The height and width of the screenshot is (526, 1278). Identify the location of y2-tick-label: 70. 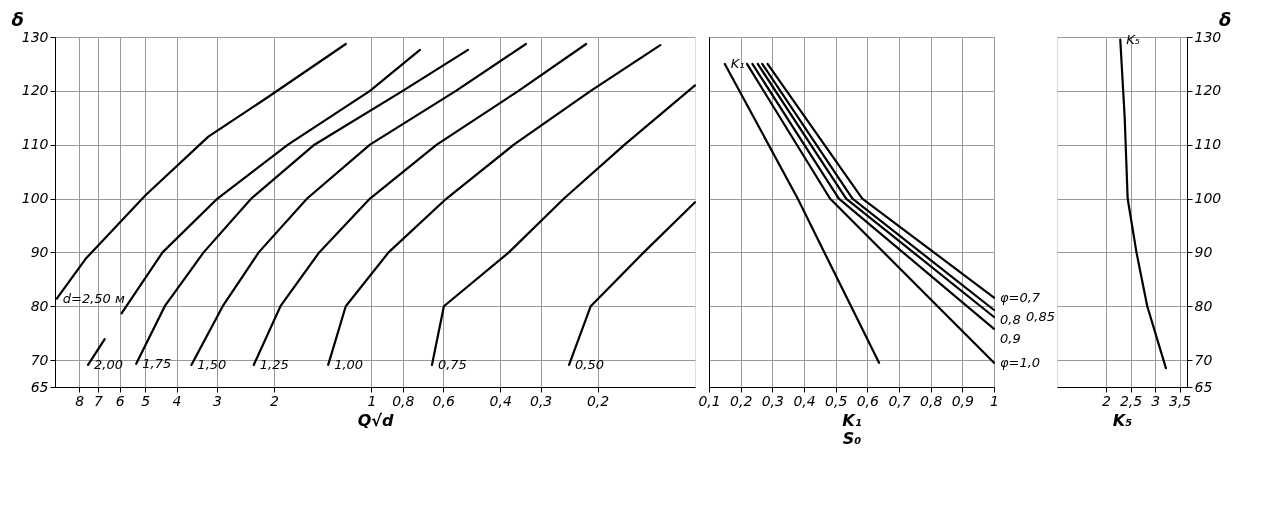
(1203, 359).